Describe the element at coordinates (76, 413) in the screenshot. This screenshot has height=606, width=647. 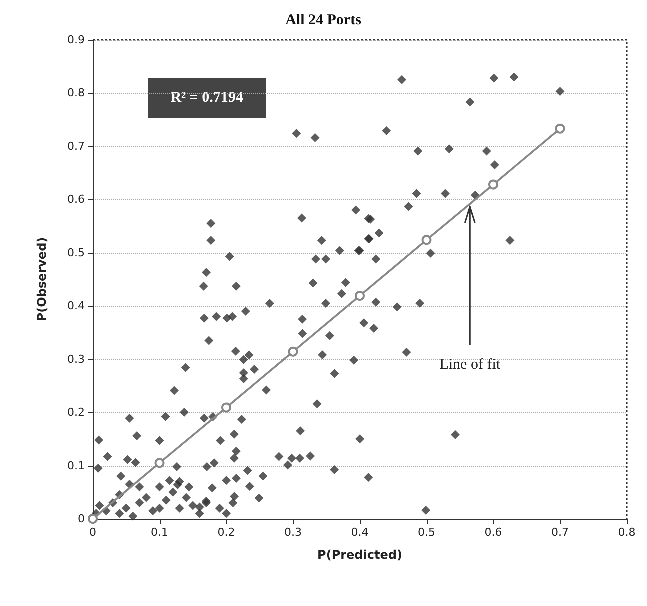
I see `y-tick-label: 0.2` at that location.